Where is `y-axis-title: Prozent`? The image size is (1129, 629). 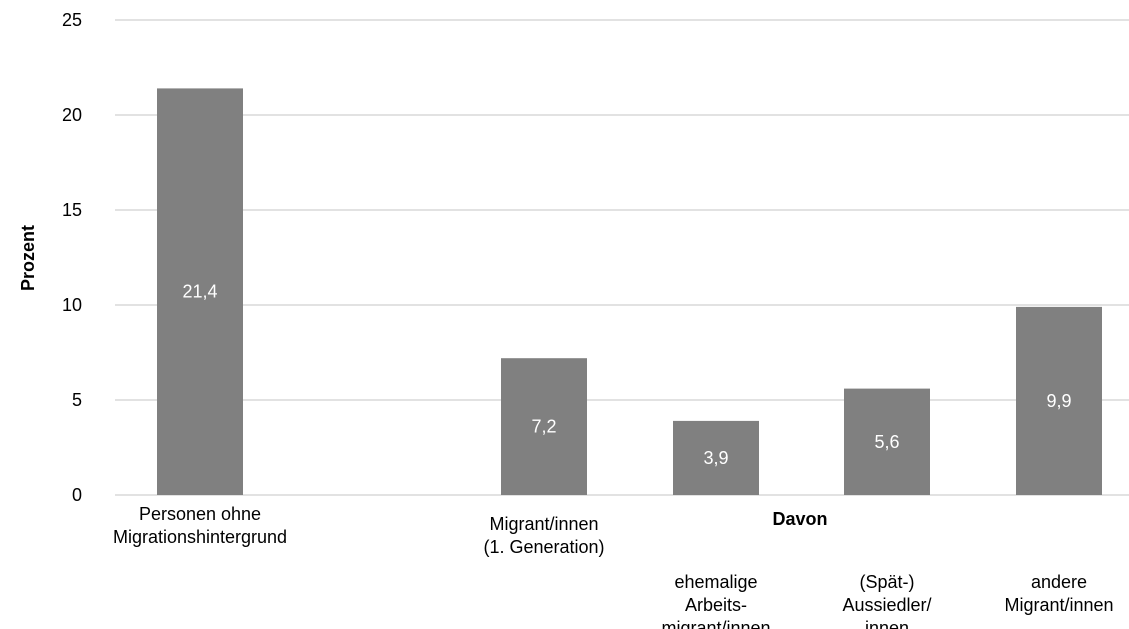
y-axis-title: Prozent is located at coordinates (28, 258).